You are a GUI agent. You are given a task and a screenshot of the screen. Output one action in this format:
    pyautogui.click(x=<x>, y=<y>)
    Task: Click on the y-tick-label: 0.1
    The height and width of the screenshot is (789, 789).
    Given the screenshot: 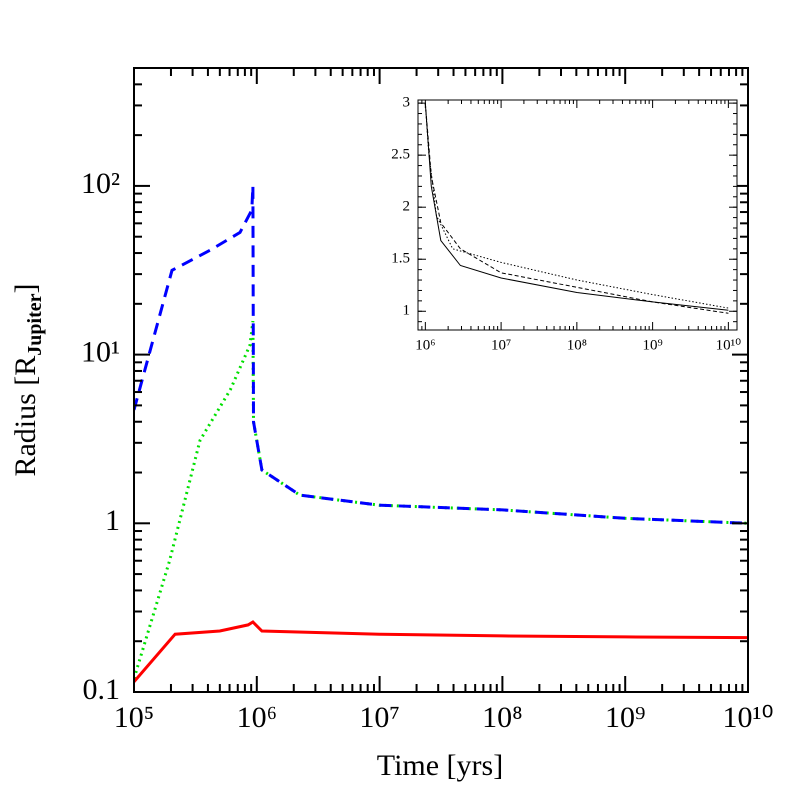 What is the action you would take?
    pyautogui.click(x=102, y=689)
    